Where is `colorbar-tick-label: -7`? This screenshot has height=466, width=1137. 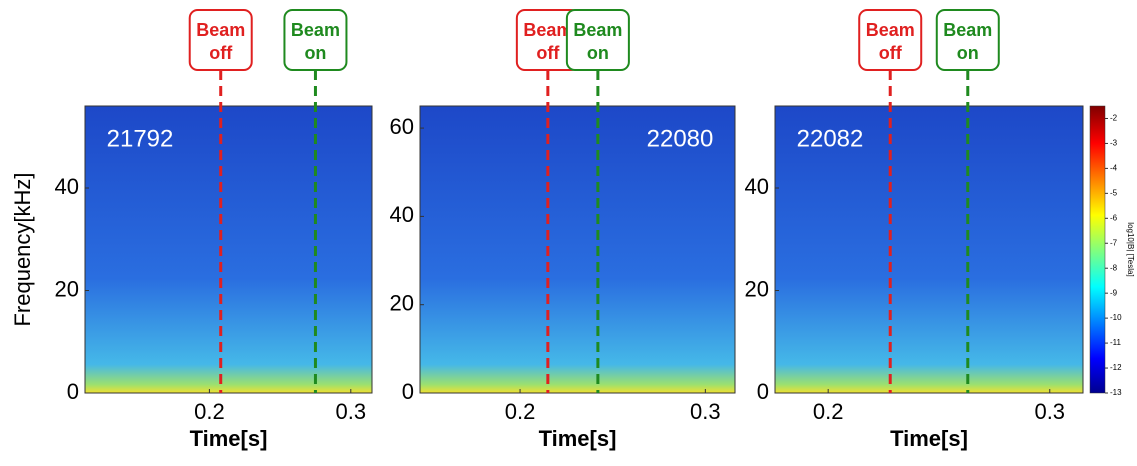 colorbar-tick-label: -7 is located at coordinates (1114, 242).